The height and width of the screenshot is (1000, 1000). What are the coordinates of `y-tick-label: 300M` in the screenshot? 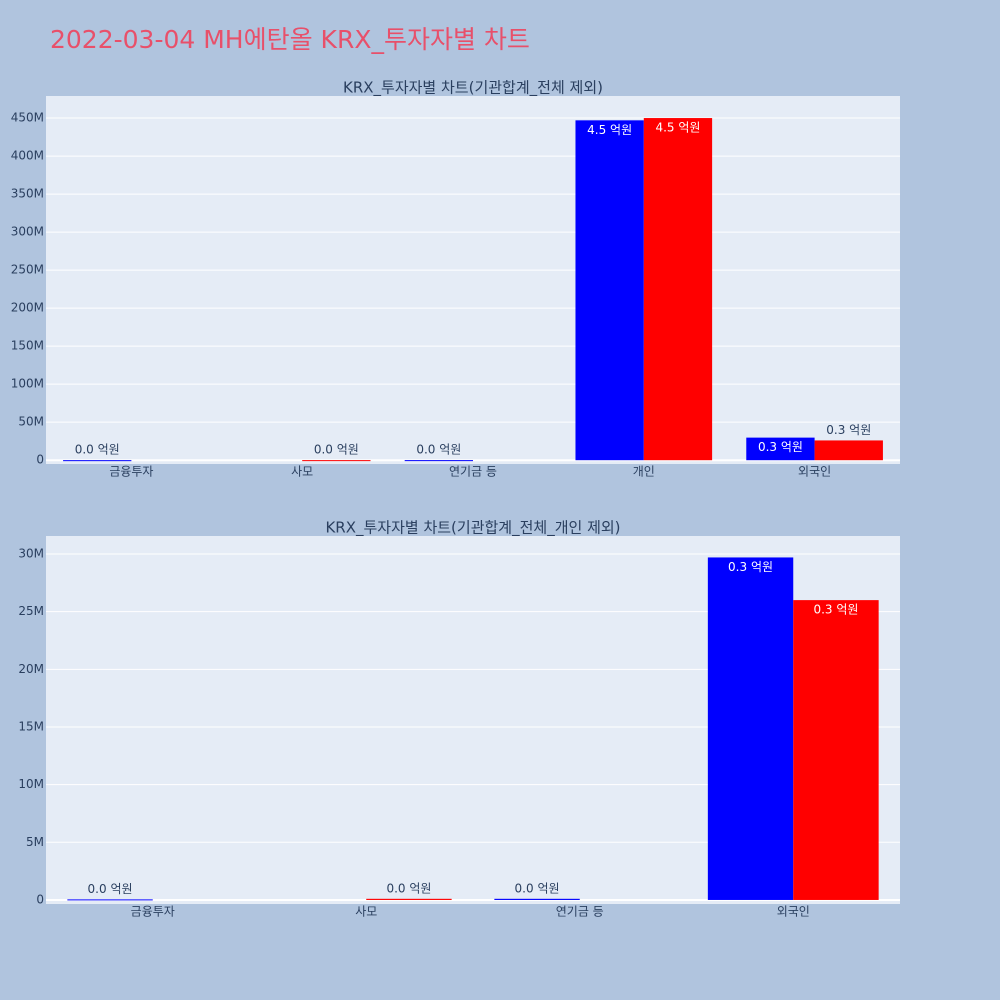 It's located at (27, 232).